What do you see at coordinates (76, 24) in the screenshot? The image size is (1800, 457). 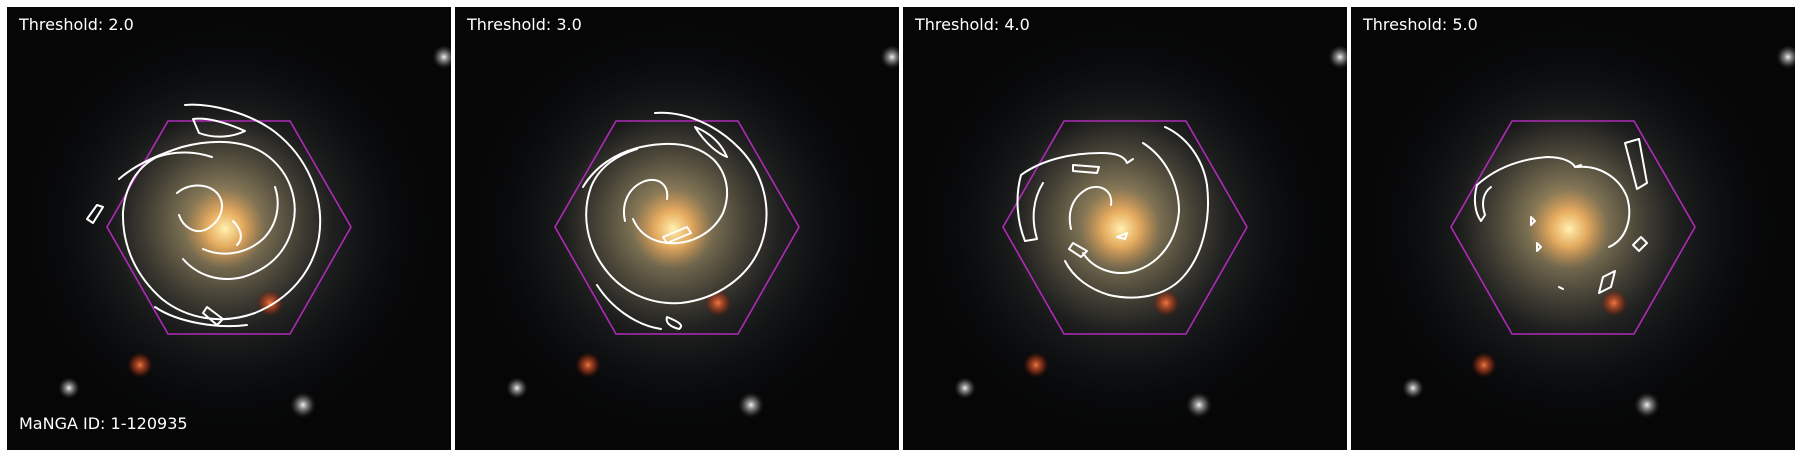 I see `threshold-label: Threshold: 2.0` at bounding box center [76, 24].